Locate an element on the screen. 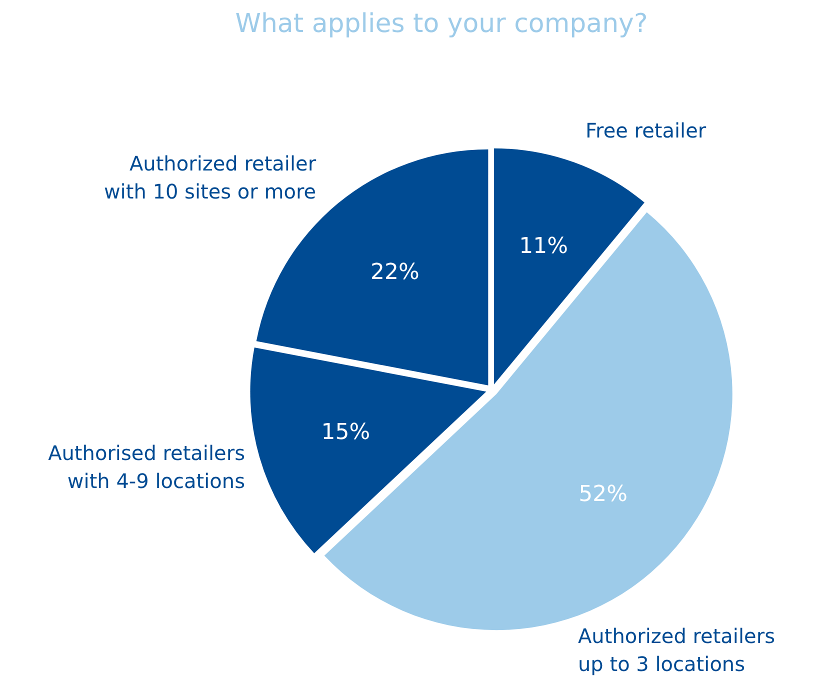  data-label: 11% is located at coordinates (543, 247).